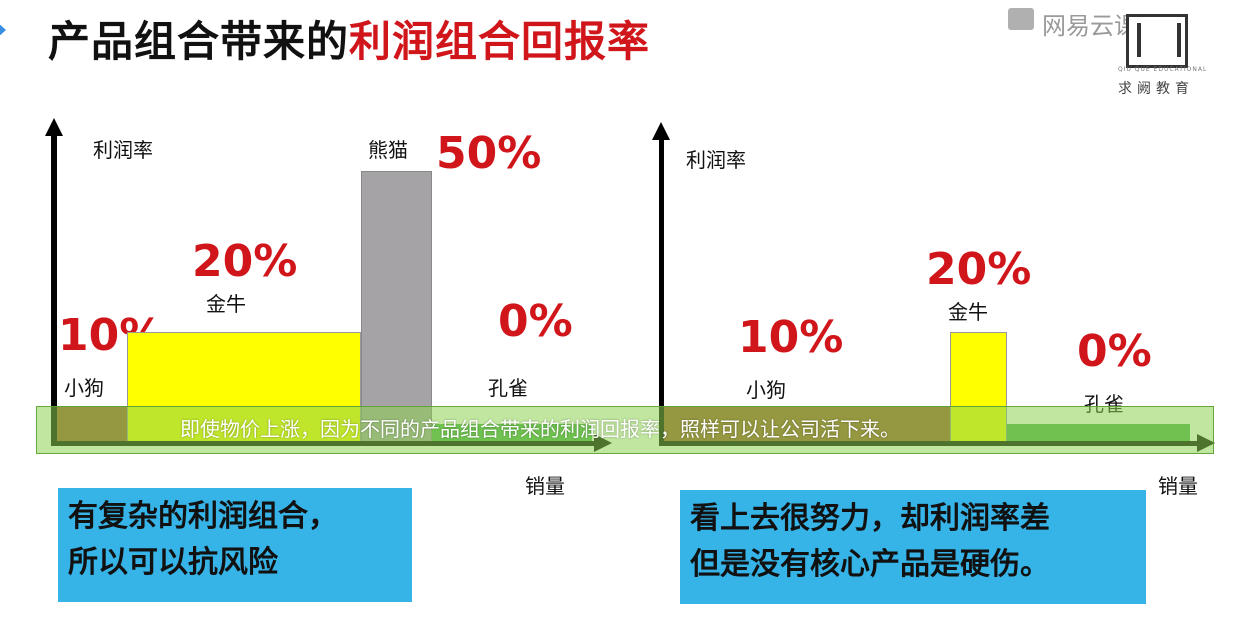  I want to click on left-x-axis-label: 销量, so click(545, 486).